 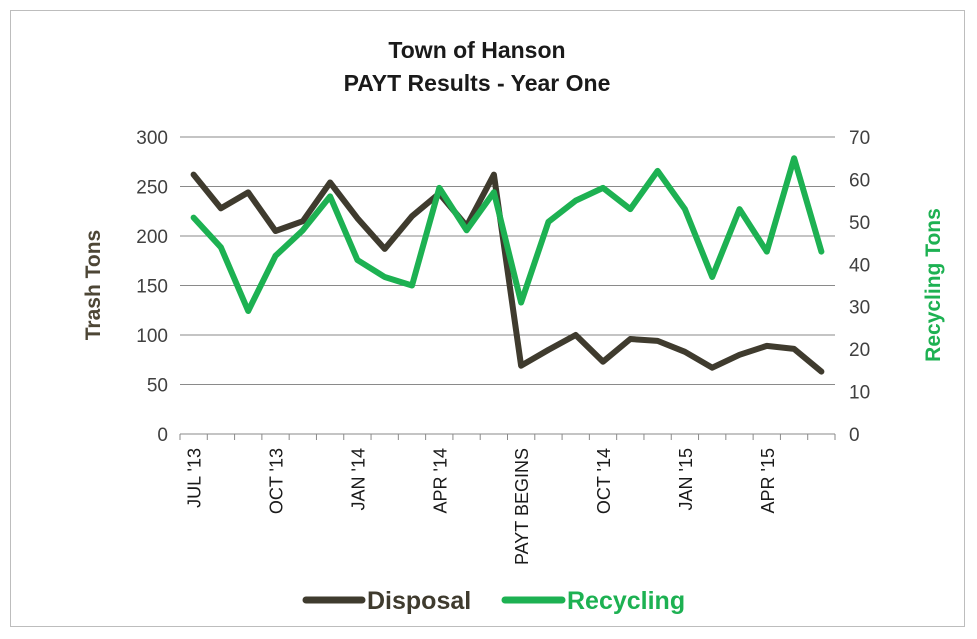 What do you see at coordinates (854, 435) in the screenshot?
I see `y-right-tick-label: 0` at bounding box center [854, 435].